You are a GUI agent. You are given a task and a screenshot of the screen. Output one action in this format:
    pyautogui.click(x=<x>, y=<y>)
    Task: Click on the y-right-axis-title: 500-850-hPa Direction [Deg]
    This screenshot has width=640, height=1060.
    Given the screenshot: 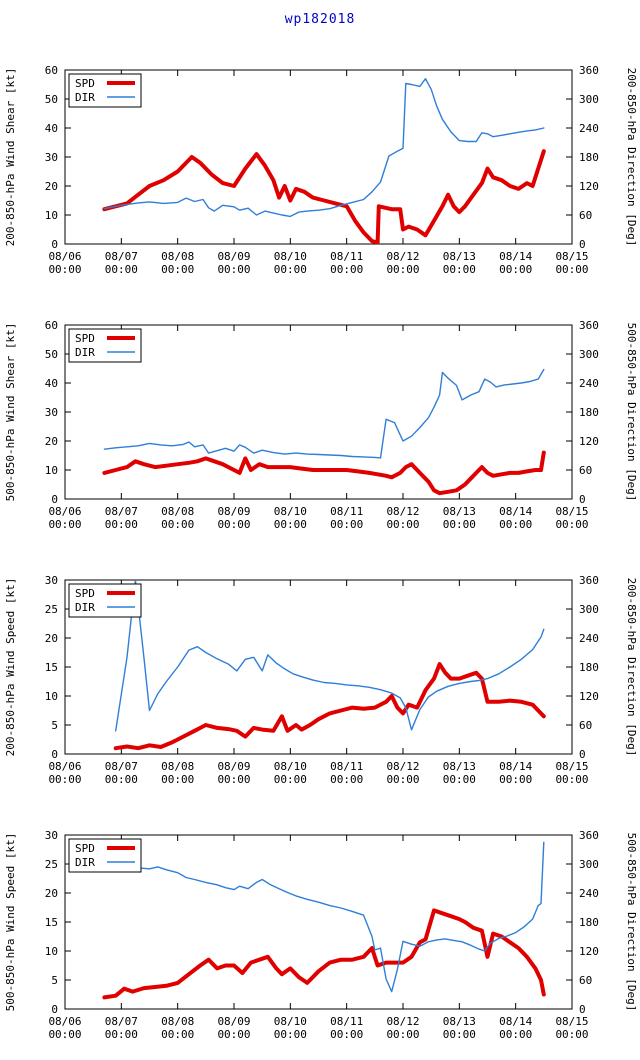 What is the action you would take?
    pyautogui.click(x=631, y=922)
    